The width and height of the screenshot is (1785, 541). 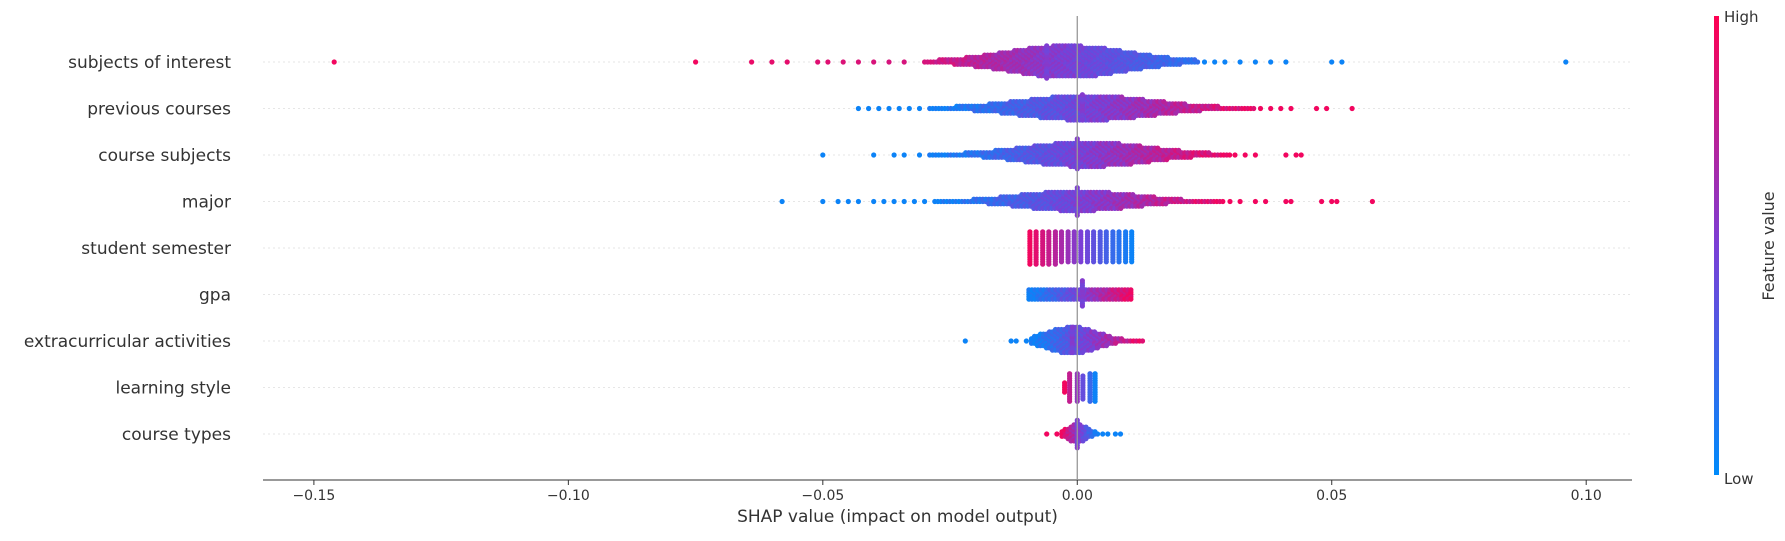 I want to click on feature-label: previous courses, so click(x=159, y=110).